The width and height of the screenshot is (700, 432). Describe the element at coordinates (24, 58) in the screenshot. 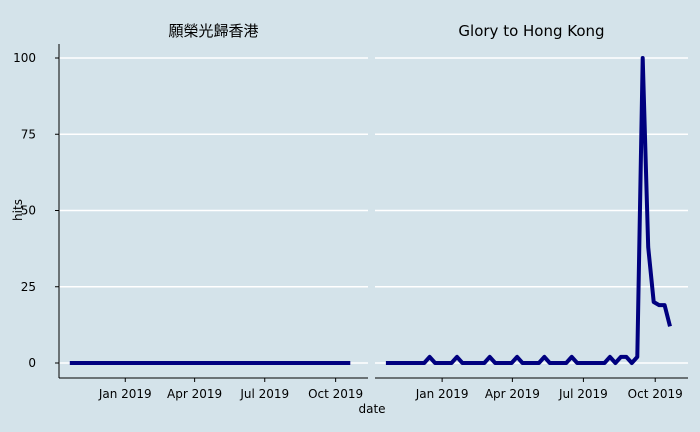

I see `y-tick-label: 100` at that location.